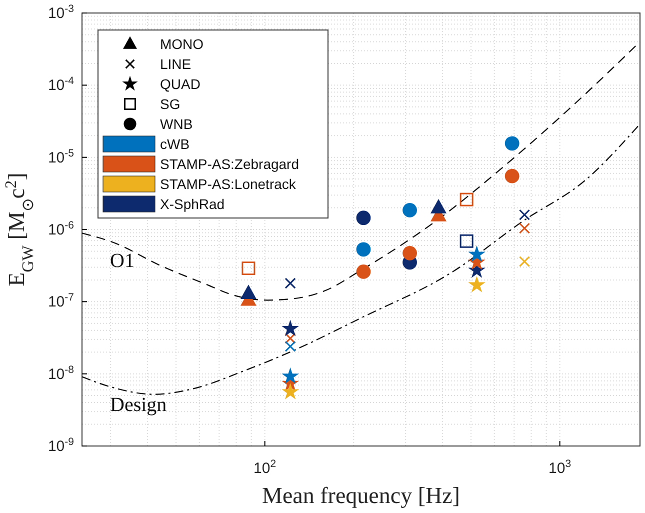  I want to click on y-tick-label: 10$^{-5}$, so click(61, 156).